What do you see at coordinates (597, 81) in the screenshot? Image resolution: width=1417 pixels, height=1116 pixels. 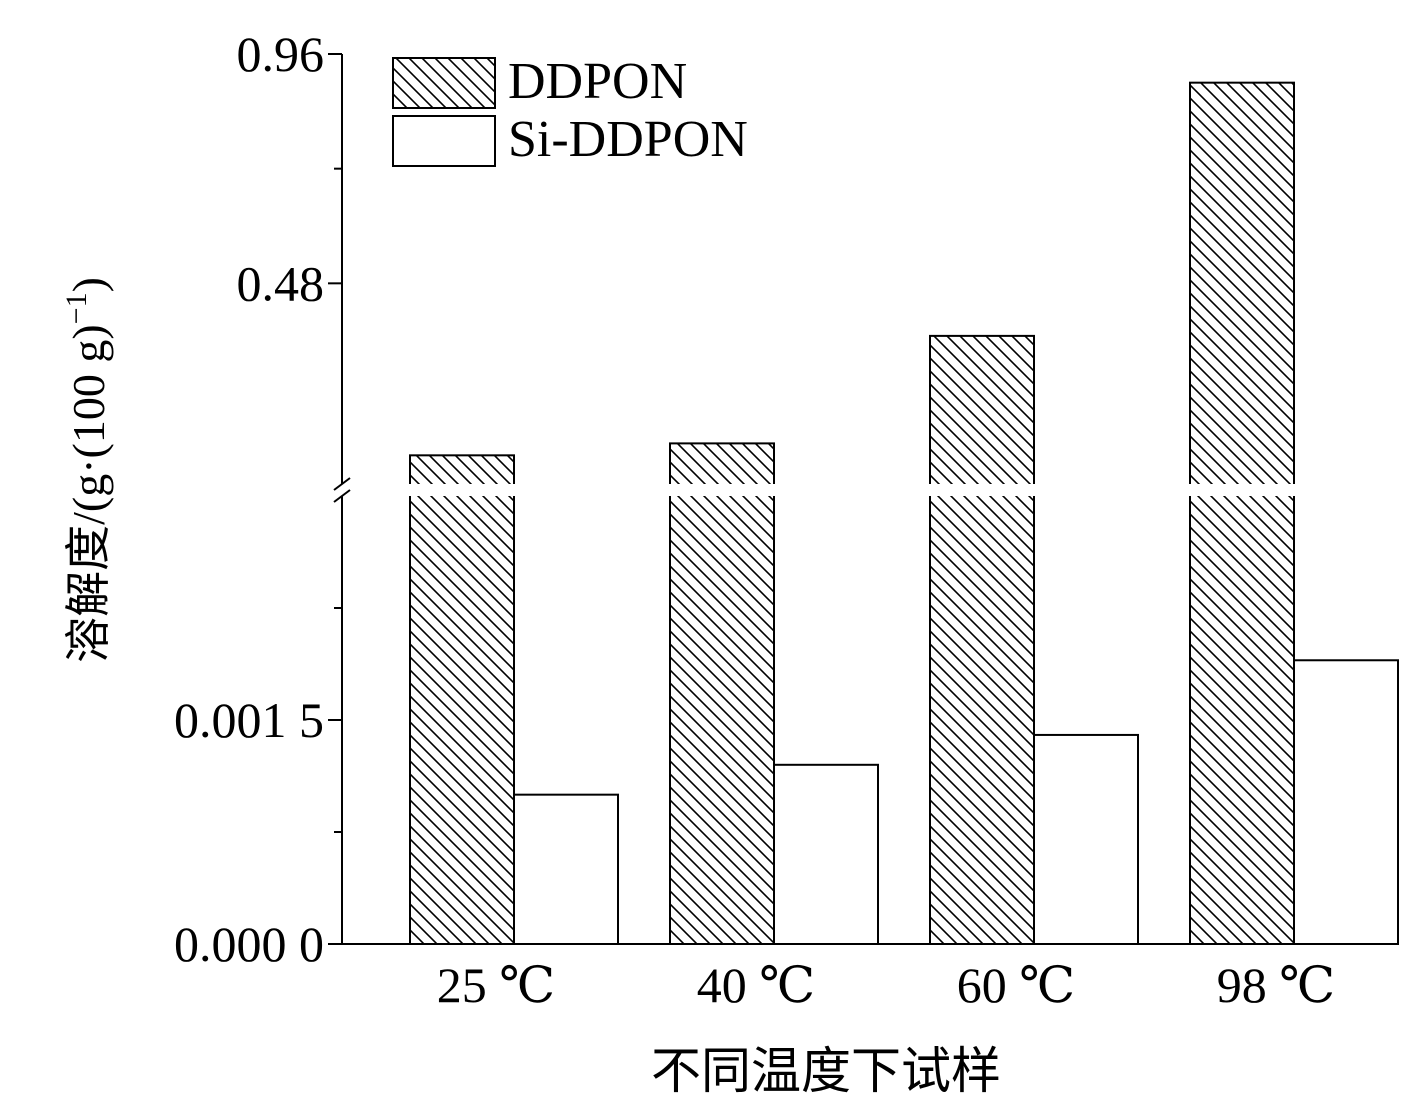 I see `legend-label-1: DDPON` at bounding box center [597, 81].